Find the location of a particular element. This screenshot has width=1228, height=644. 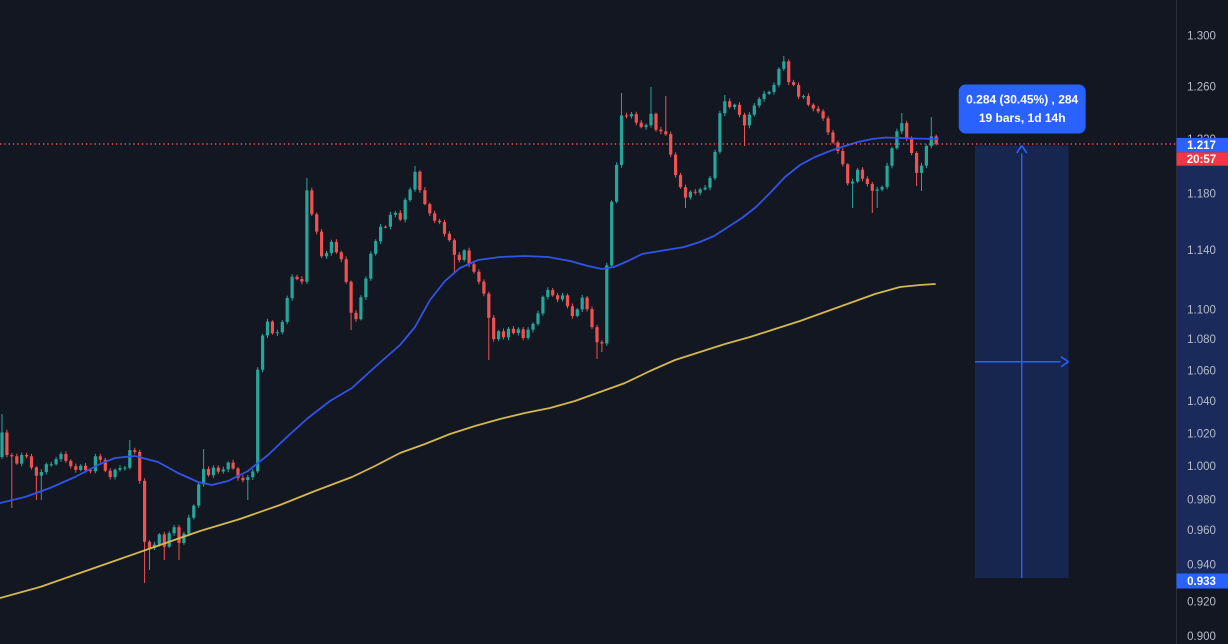

svg-text: 0.284 (30.45%) , 284 is located at coordinates (1022, 100).